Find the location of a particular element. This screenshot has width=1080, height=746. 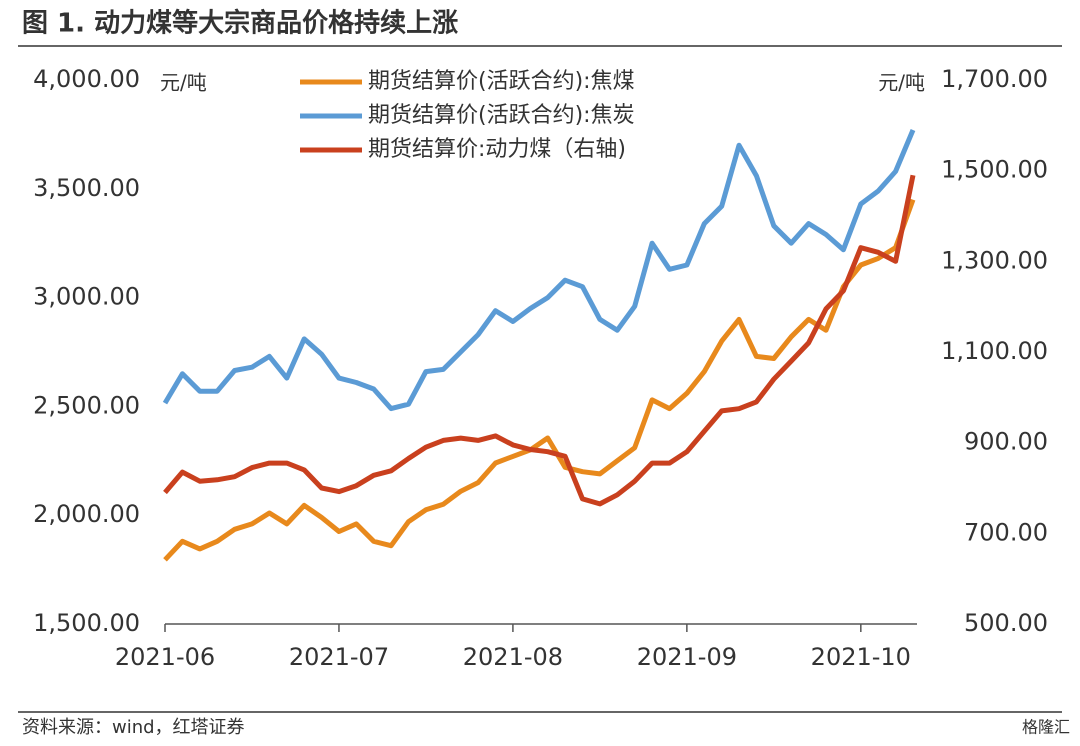

y-tick-label: 1,500.00 is located at coordinates (86, 623).